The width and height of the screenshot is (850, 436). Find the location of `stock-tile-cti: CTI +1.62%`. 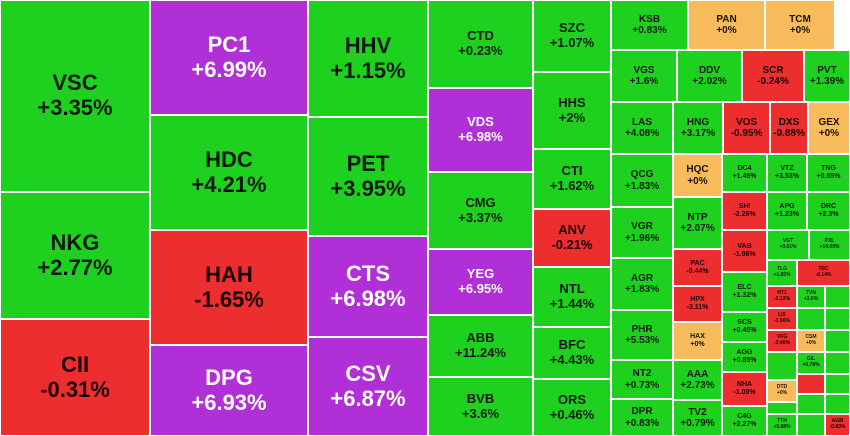

stock-tile-cti: CTI +1.62% is located at coordinates (572, 179).